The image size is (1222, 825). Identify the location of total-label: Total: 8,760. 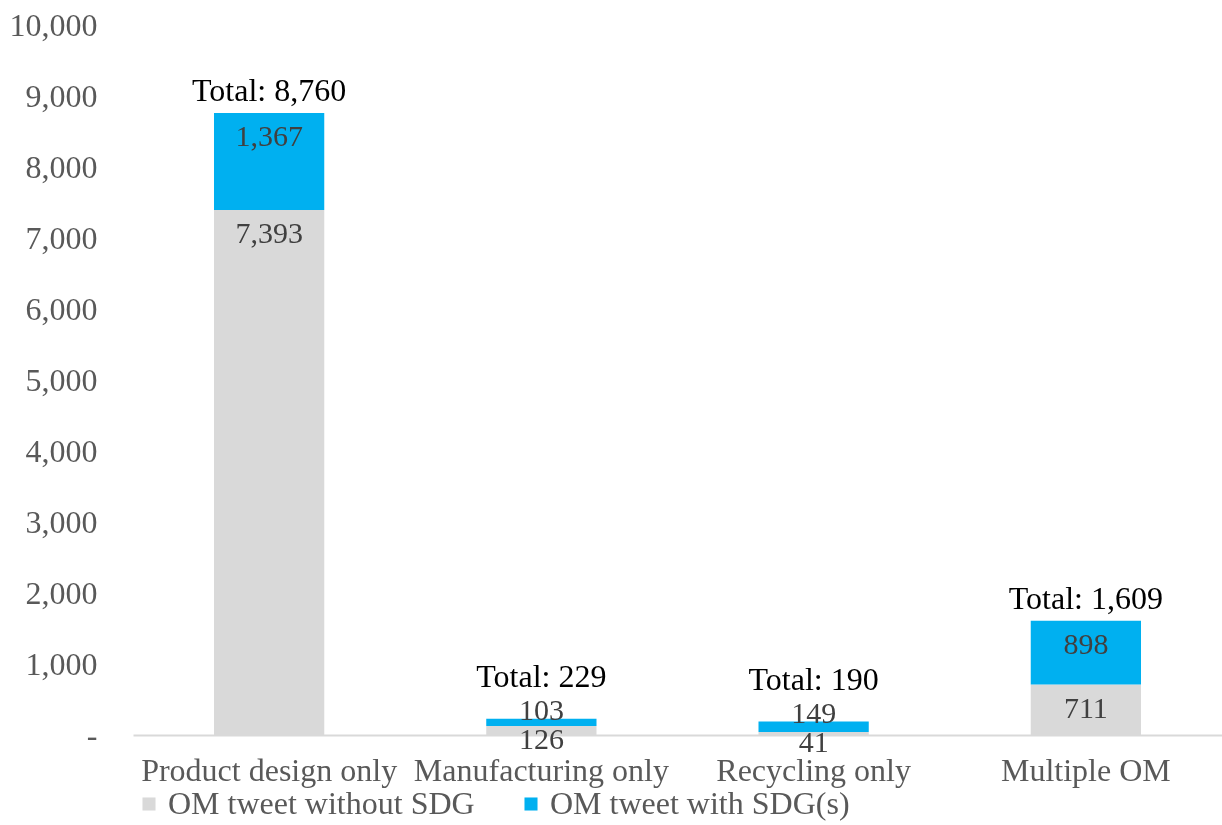
(269, 90).